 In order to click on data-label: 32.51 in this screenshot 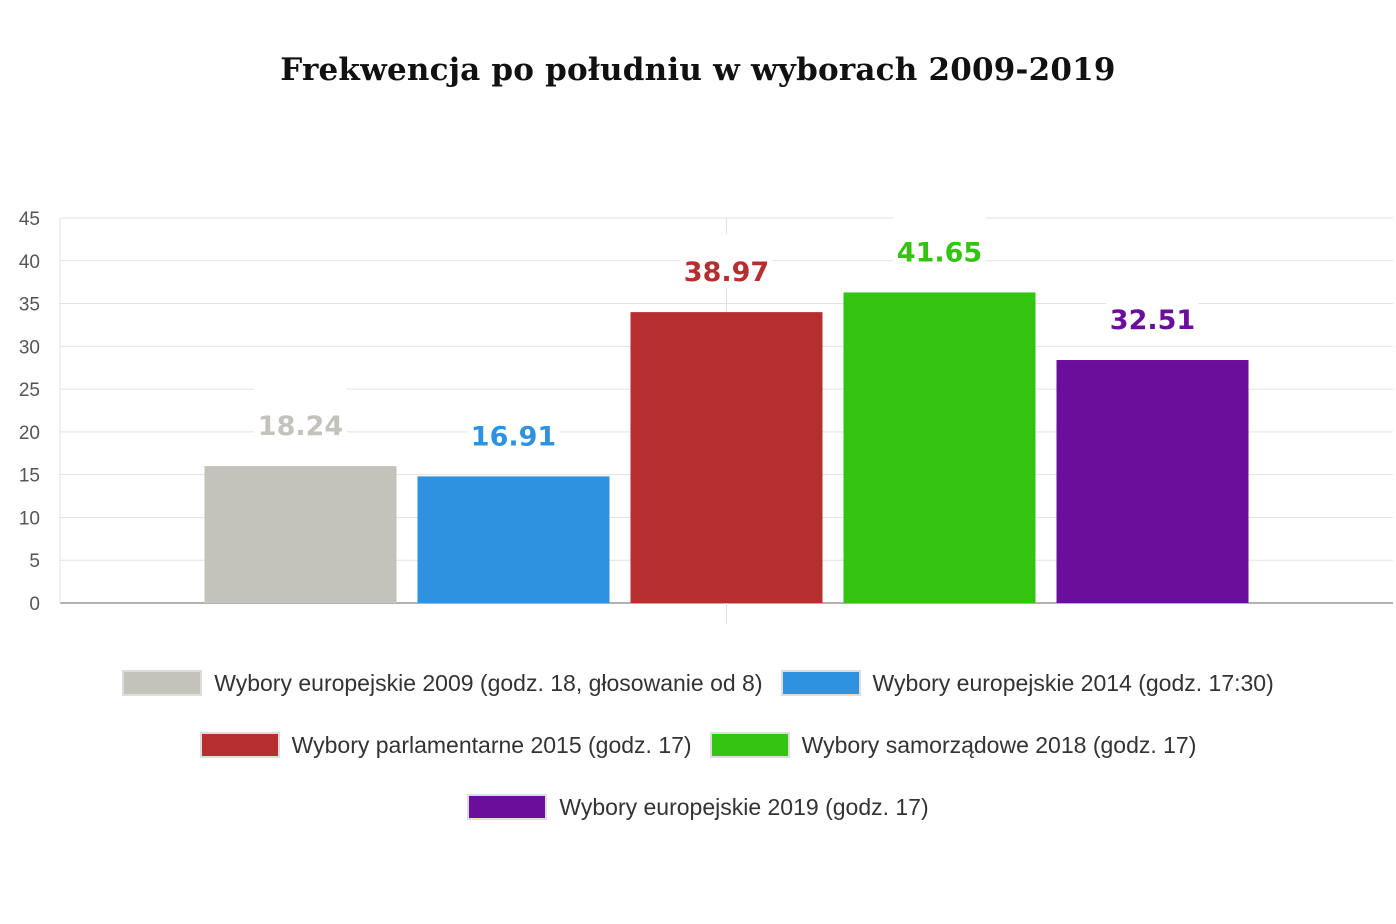, I will do `click(1152, 320)`.